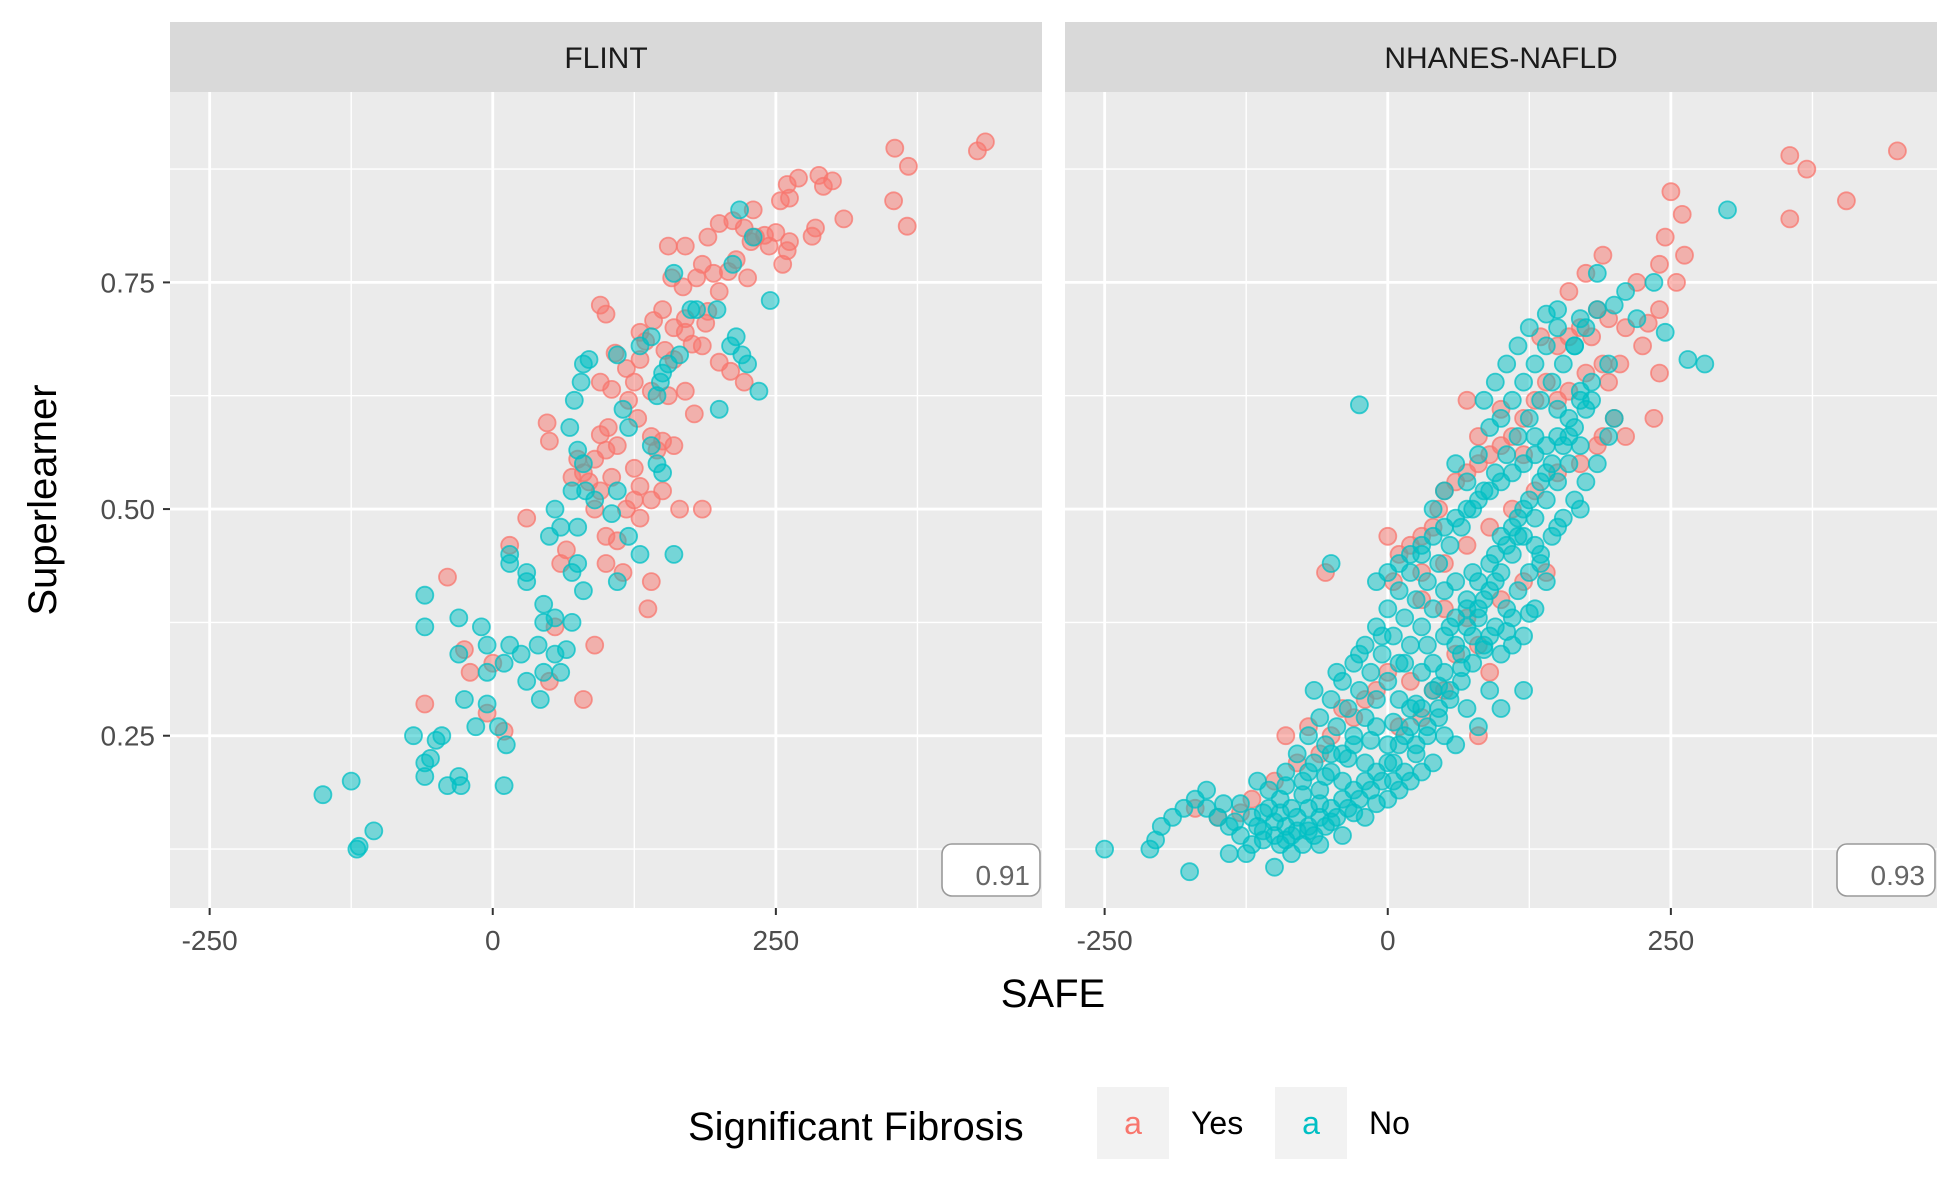  I want to click on annotation-box-nhanes-nafld, so click(1886, 870).